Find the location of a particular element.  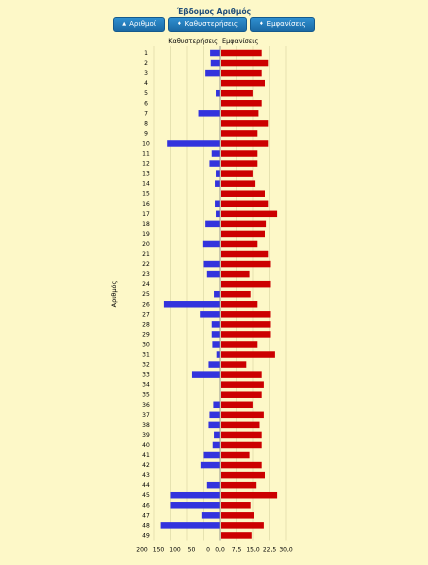

sort-by-delays-button: ♦ Καθυστερήσεις is located at coordinates (208, 24).